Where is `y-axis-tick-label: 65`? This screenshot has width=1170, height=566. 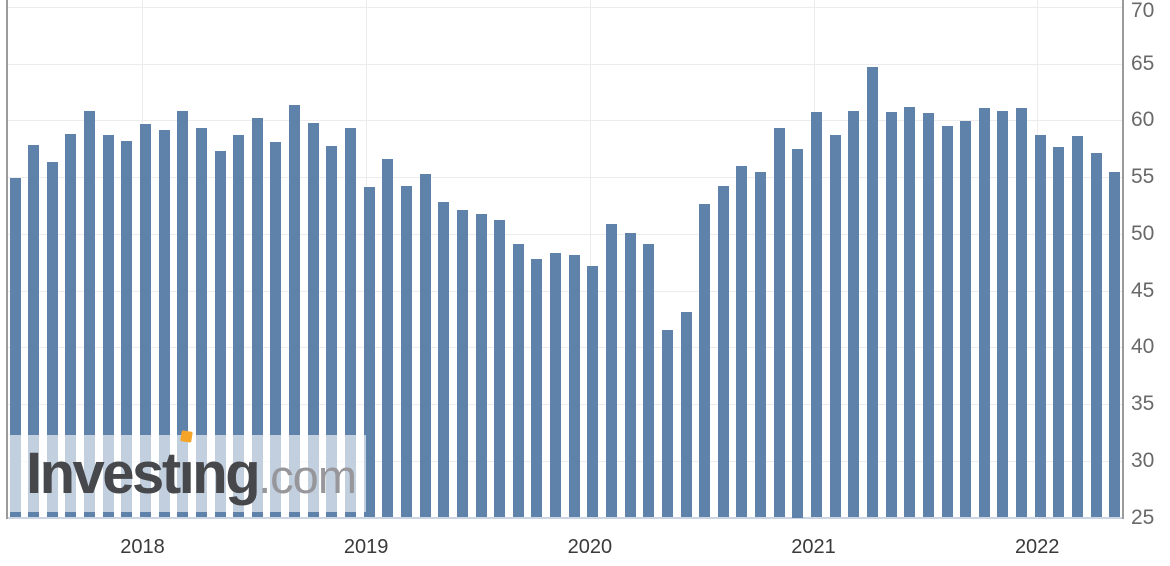 y-axis-tick-label: 65 is located at coordinates (1143, 63).